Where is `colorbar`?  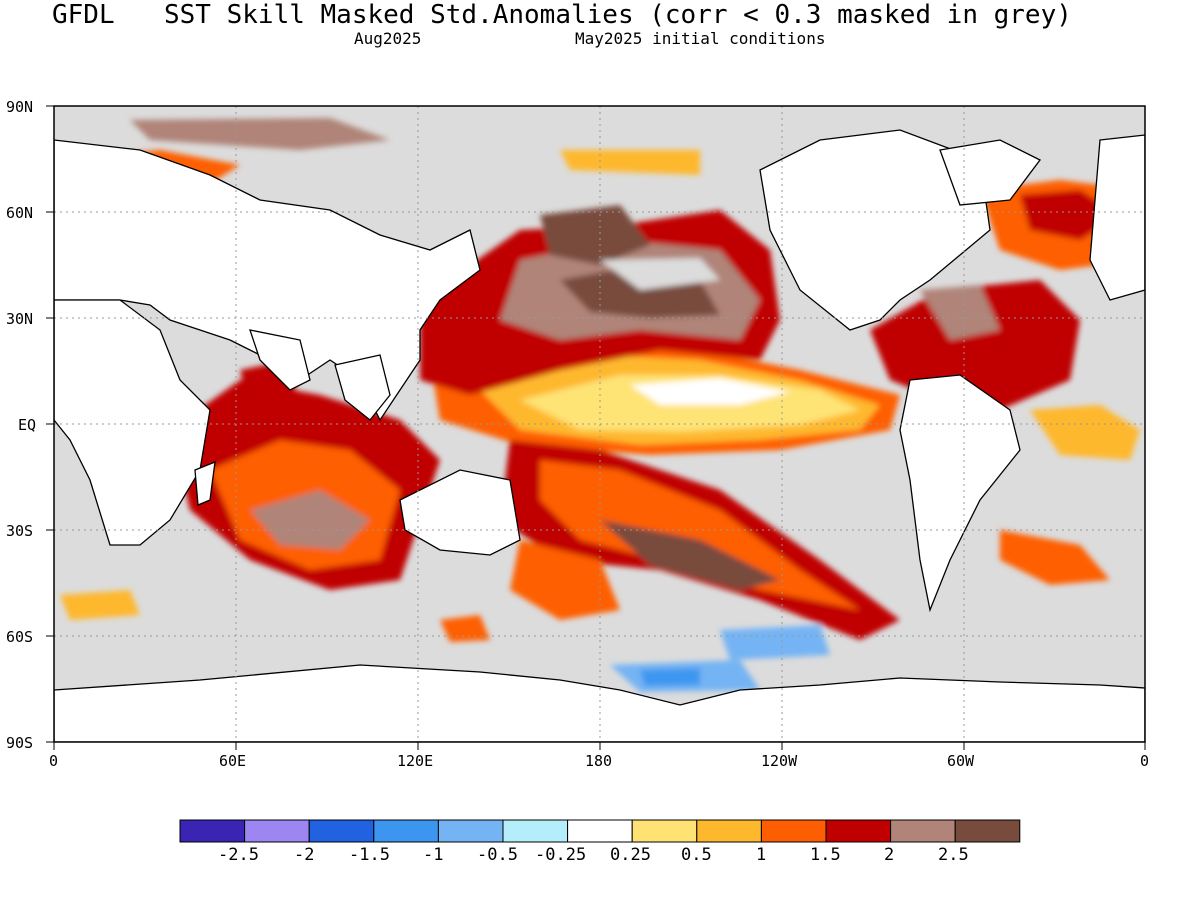
colorbar is located at coordinates (600, 831).